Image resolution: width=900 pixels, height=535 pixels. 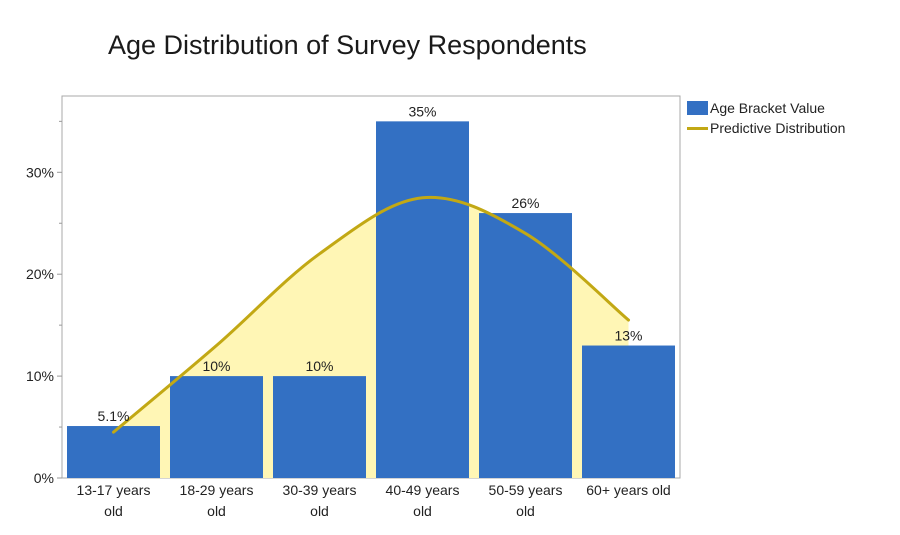 I want to click on legend-label-bars: Age Bracket Value, so click(x=767, y=108).